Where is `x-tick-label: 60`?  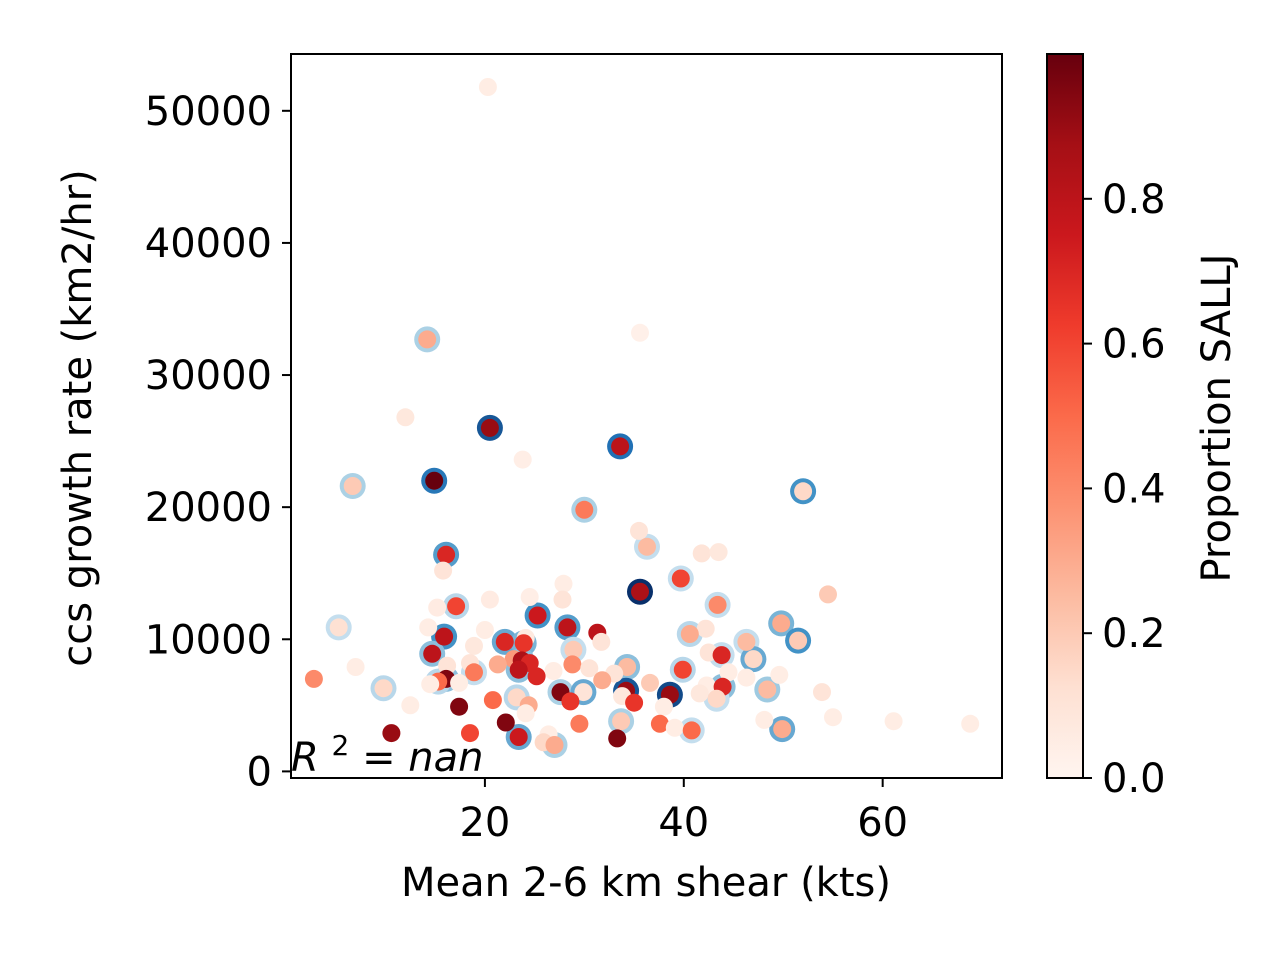 x-tick-label: 60 is located at coordinates (882, 823).